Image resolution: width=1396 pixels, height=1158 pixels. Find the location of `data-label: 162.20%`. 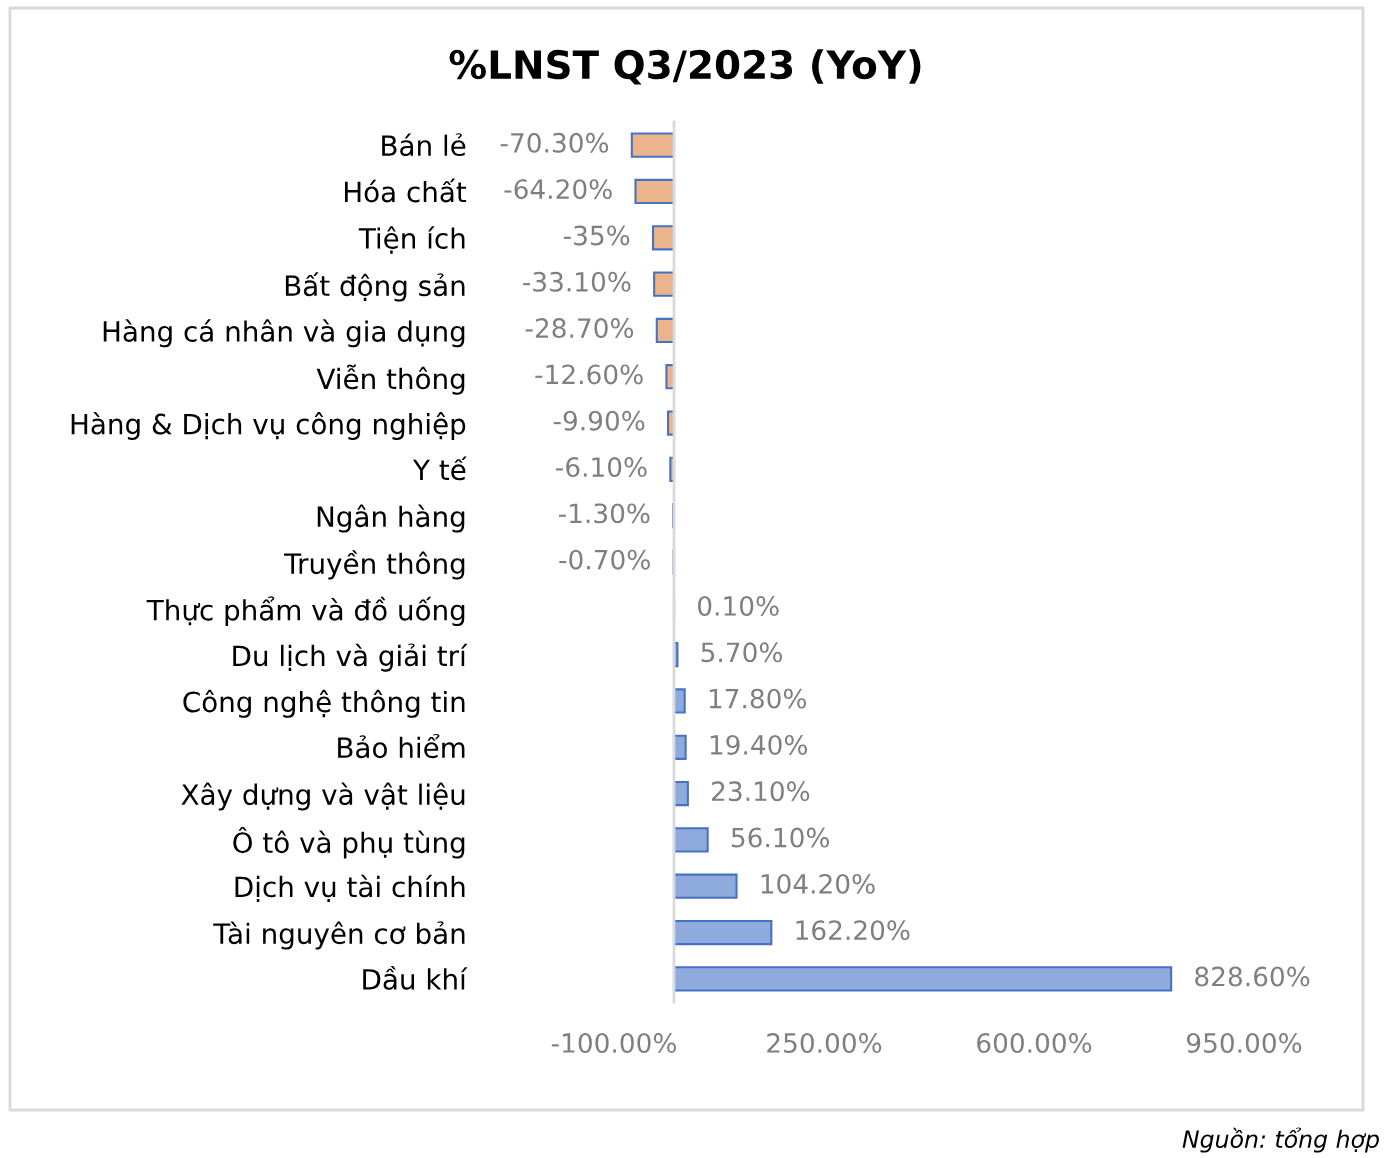

data-label: 162.20% is located at coordinates (853, 930).